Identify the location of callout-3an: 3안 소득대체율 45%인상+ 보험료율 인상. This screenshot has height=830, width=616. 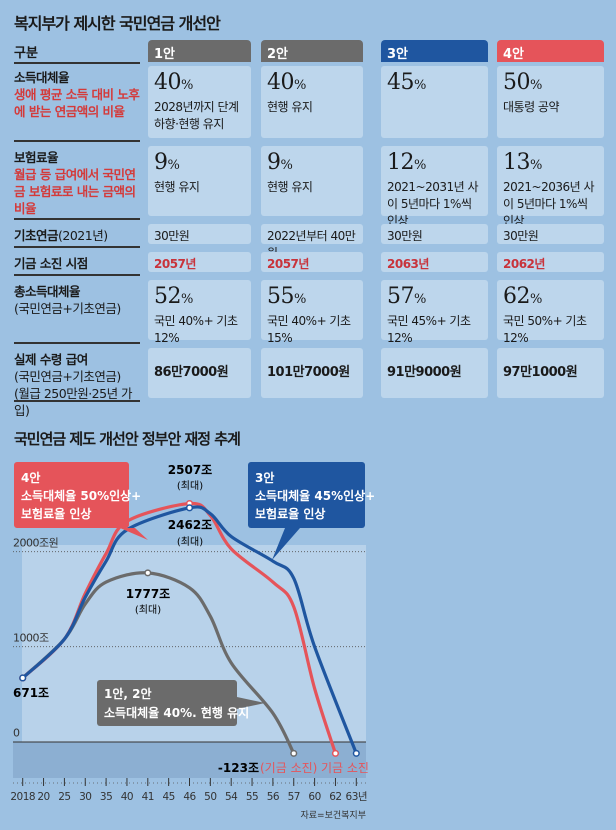
(311, 511).